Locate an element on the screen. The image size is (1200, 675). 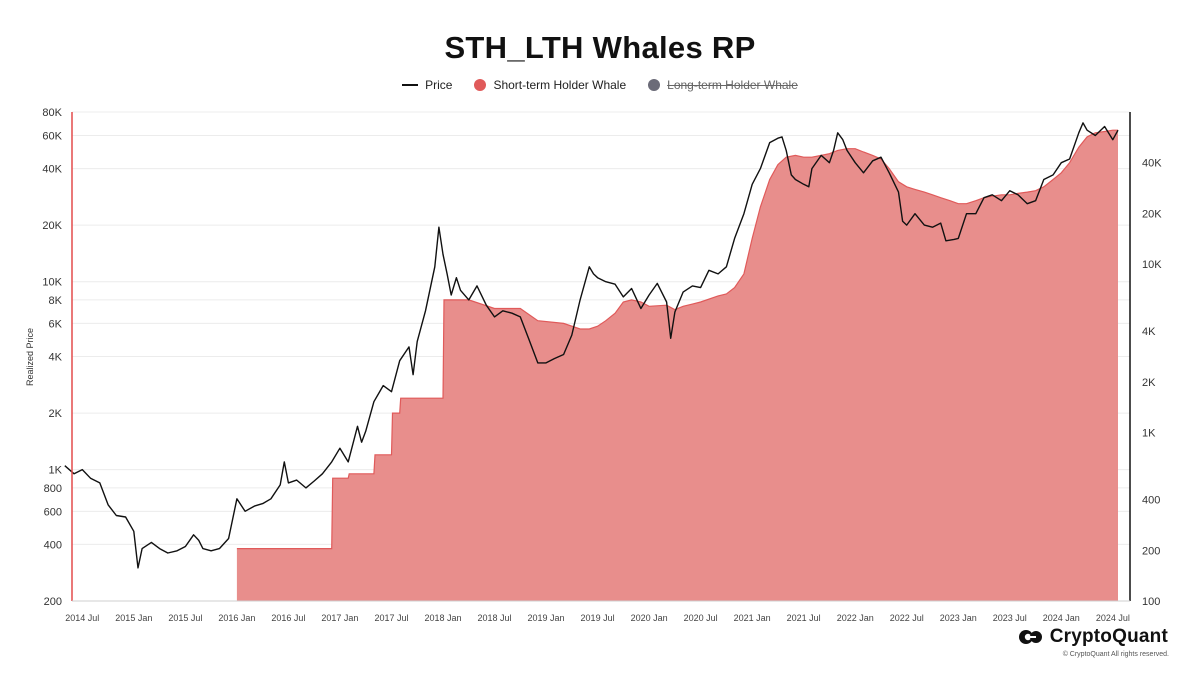
brand-name: CryptoQuant is located at coordinates (1108, 636).